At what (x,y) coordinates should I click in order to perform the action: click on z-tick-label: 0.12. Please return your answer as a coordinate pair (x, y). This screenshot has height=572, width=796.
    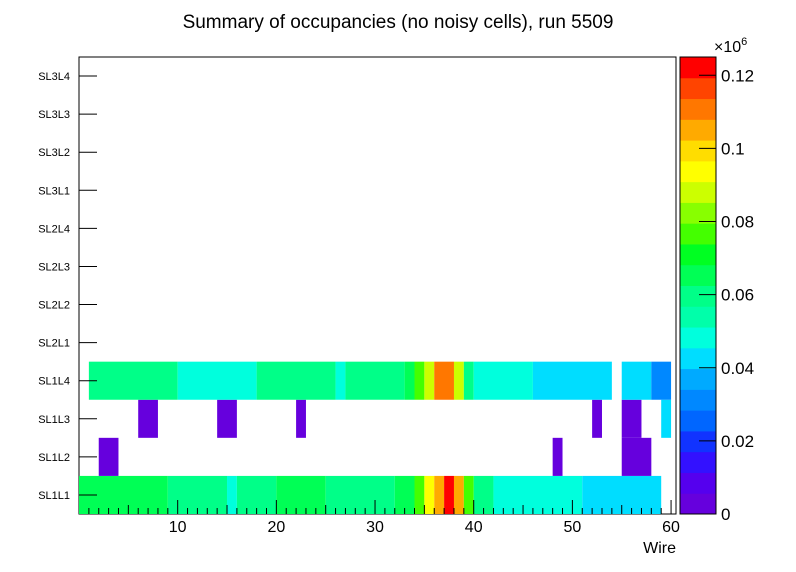
    Looking at the image, I should click on (737, 75).